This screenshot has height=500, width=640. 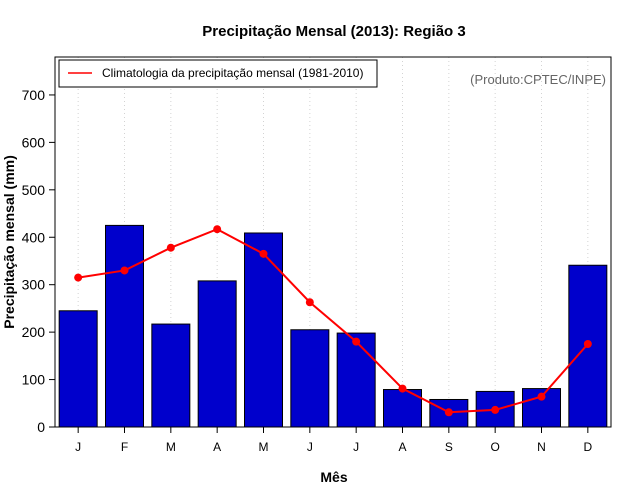 What do you see at coordinates (34, 380) in the screenshot?
I see `y-tick-label: 100` at bounding box center [34, 380].